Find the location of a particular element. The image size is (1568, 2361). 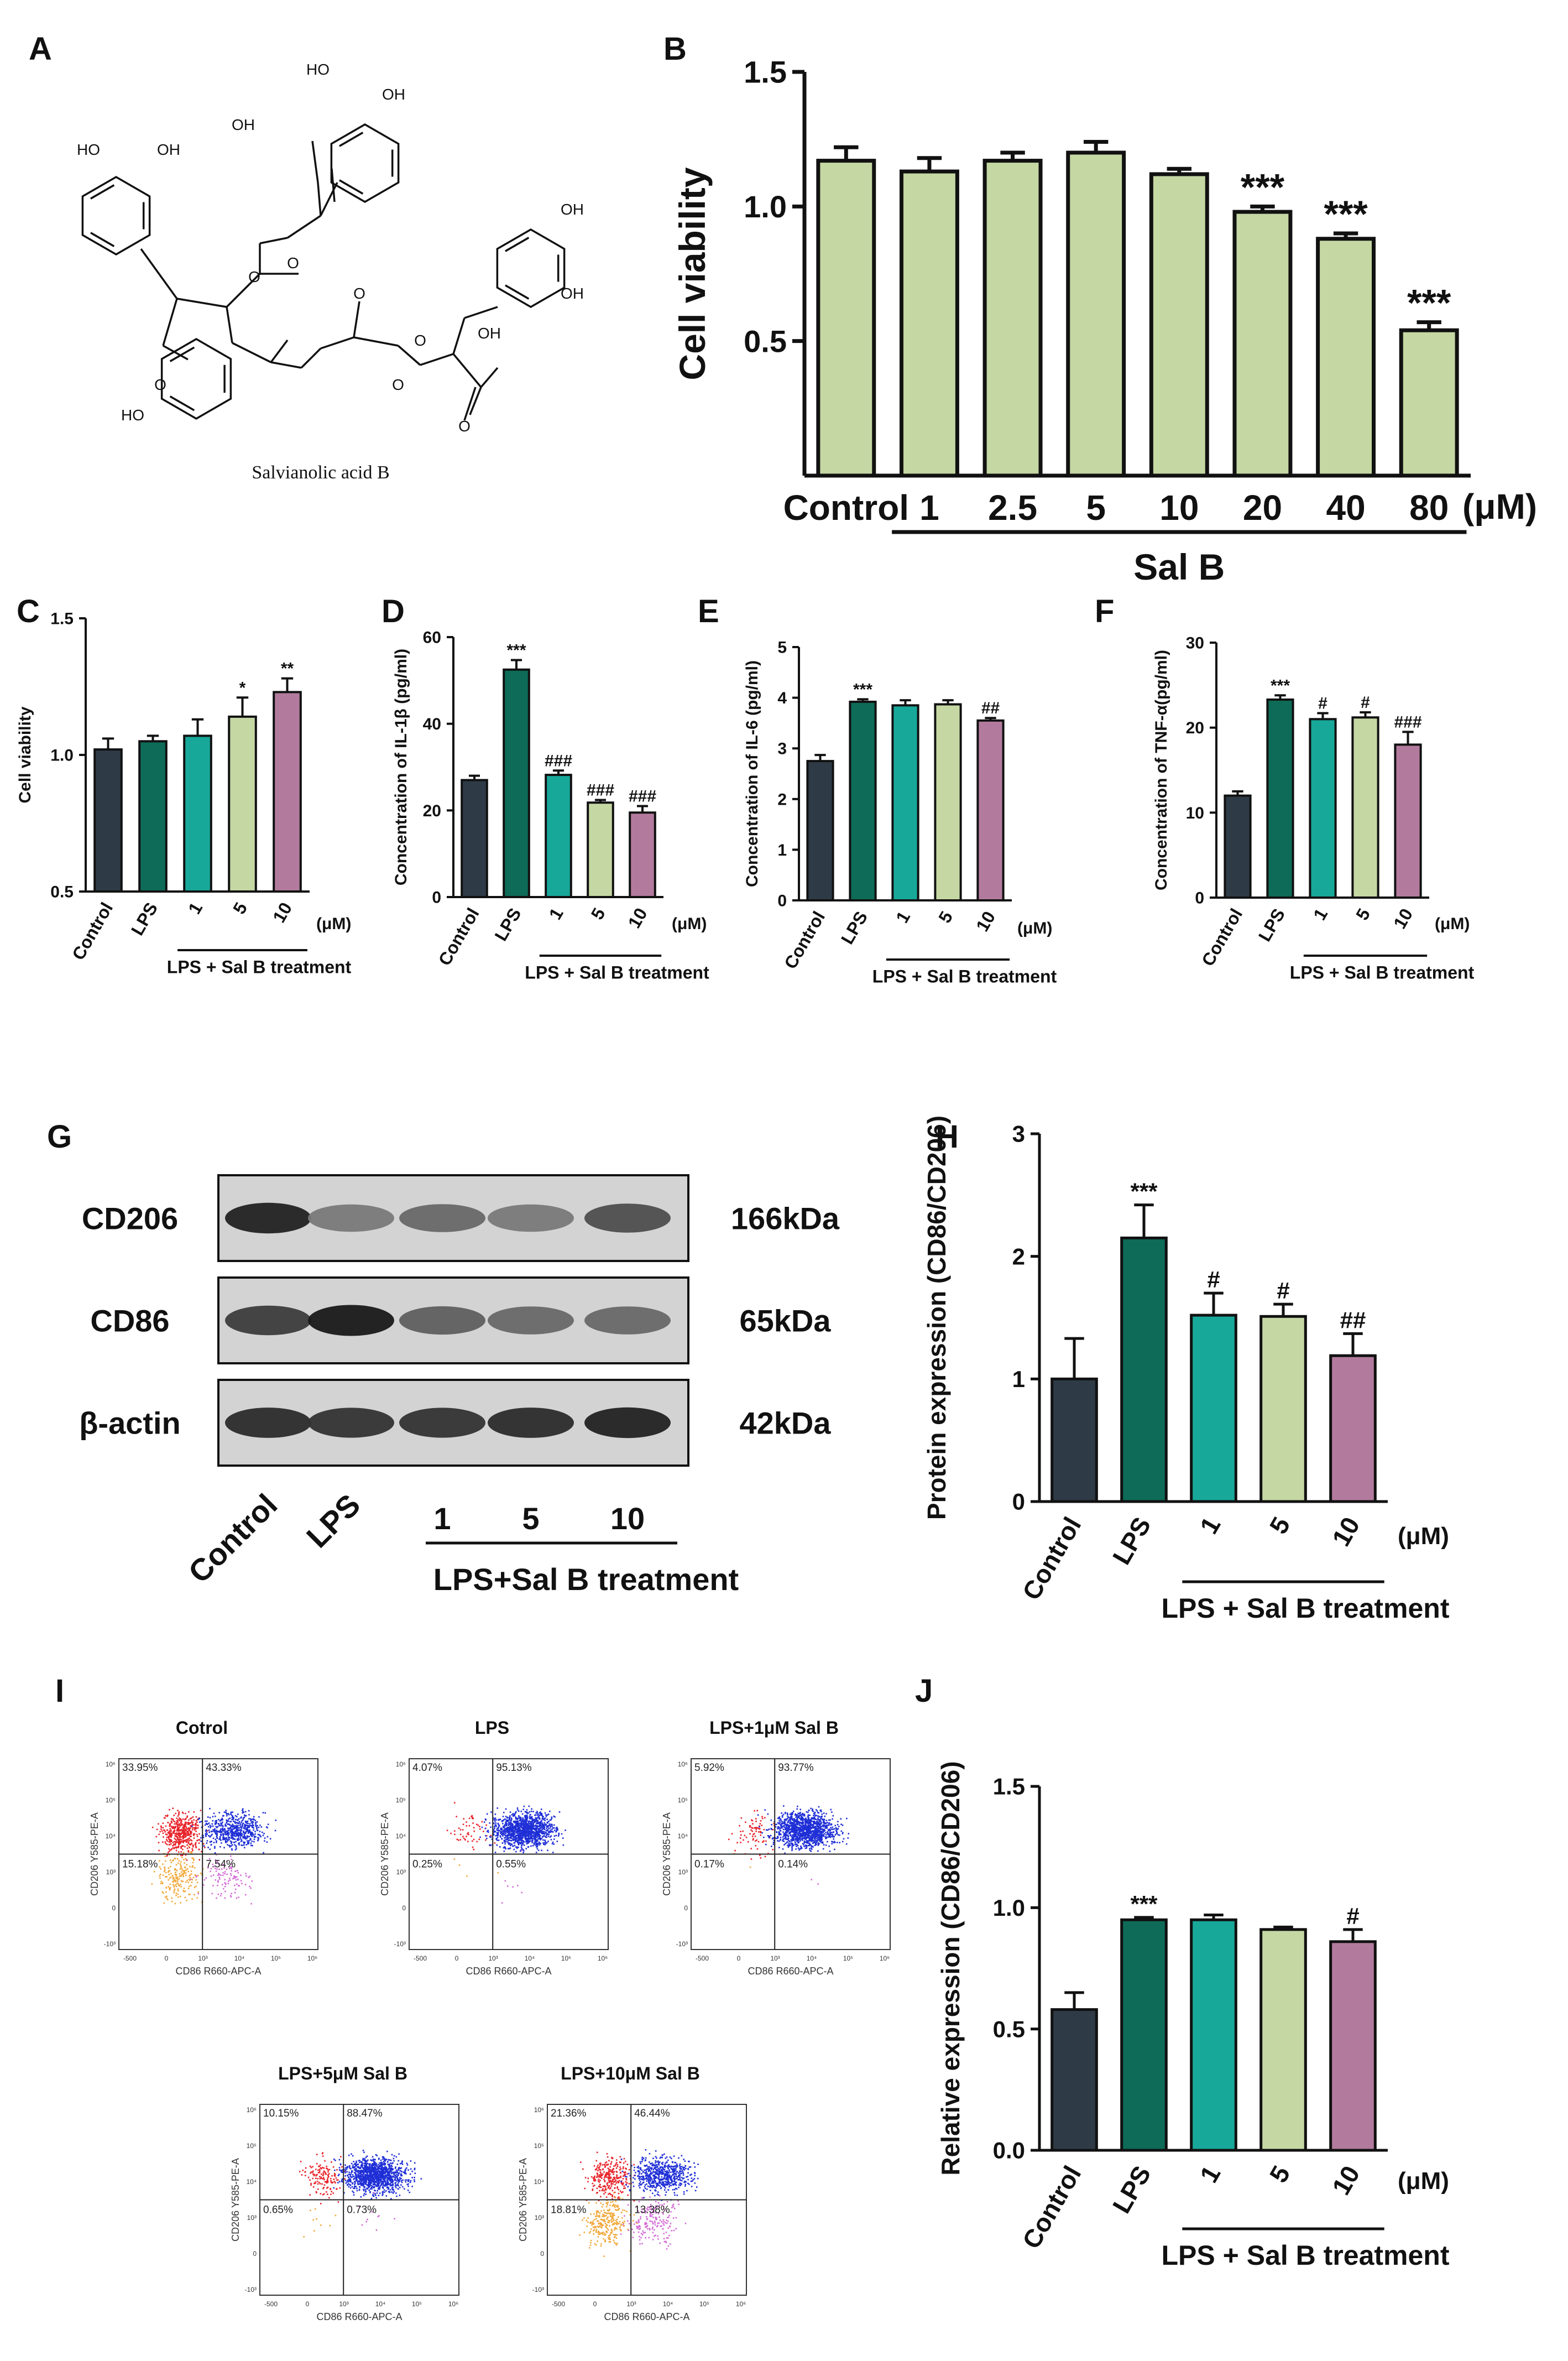

y-tick-label: 1.5 is located at coordinates (62, 619).